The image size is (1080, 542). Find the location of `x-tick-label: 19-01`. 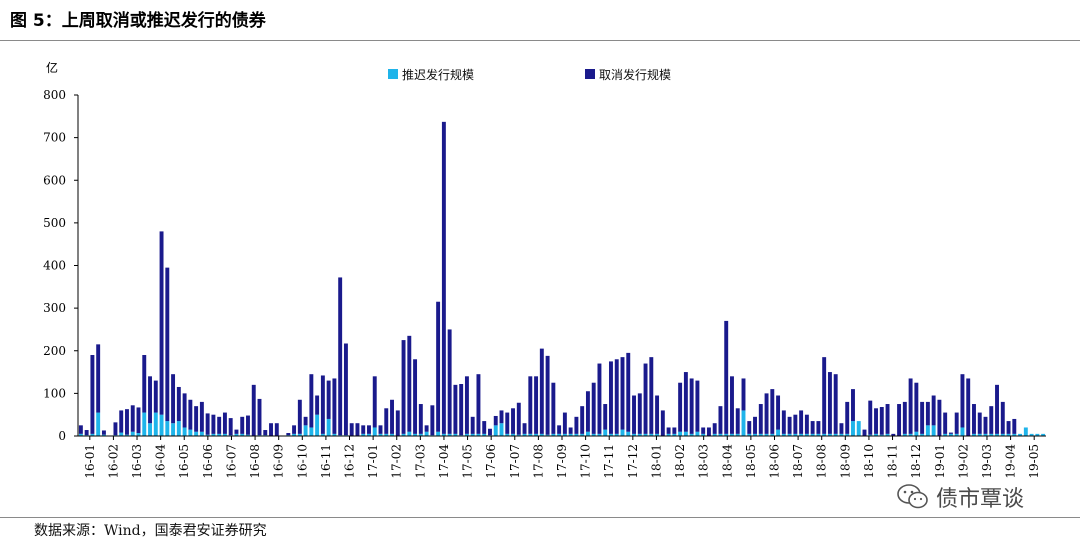

x-tick-label: 19-01 is located at coordinates (940, 461).